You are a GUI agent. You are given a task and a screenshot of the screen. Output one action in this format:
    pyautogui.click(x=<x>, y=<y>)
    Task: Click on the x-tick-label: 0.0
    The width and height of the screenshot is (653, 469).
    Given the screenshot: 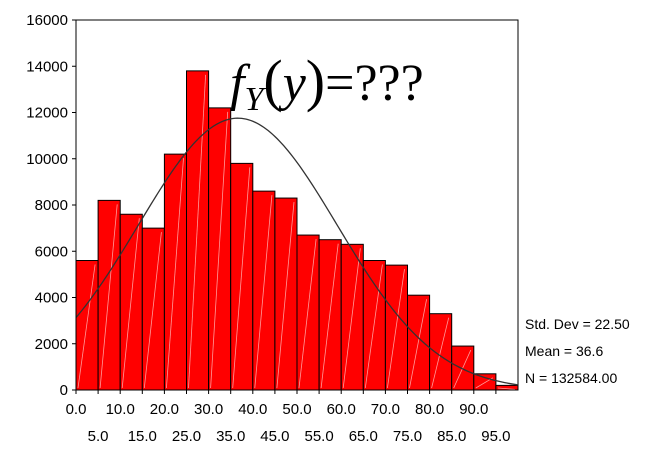 What is the action you would take?
    pyautogui.click(x=76, y=409)
    